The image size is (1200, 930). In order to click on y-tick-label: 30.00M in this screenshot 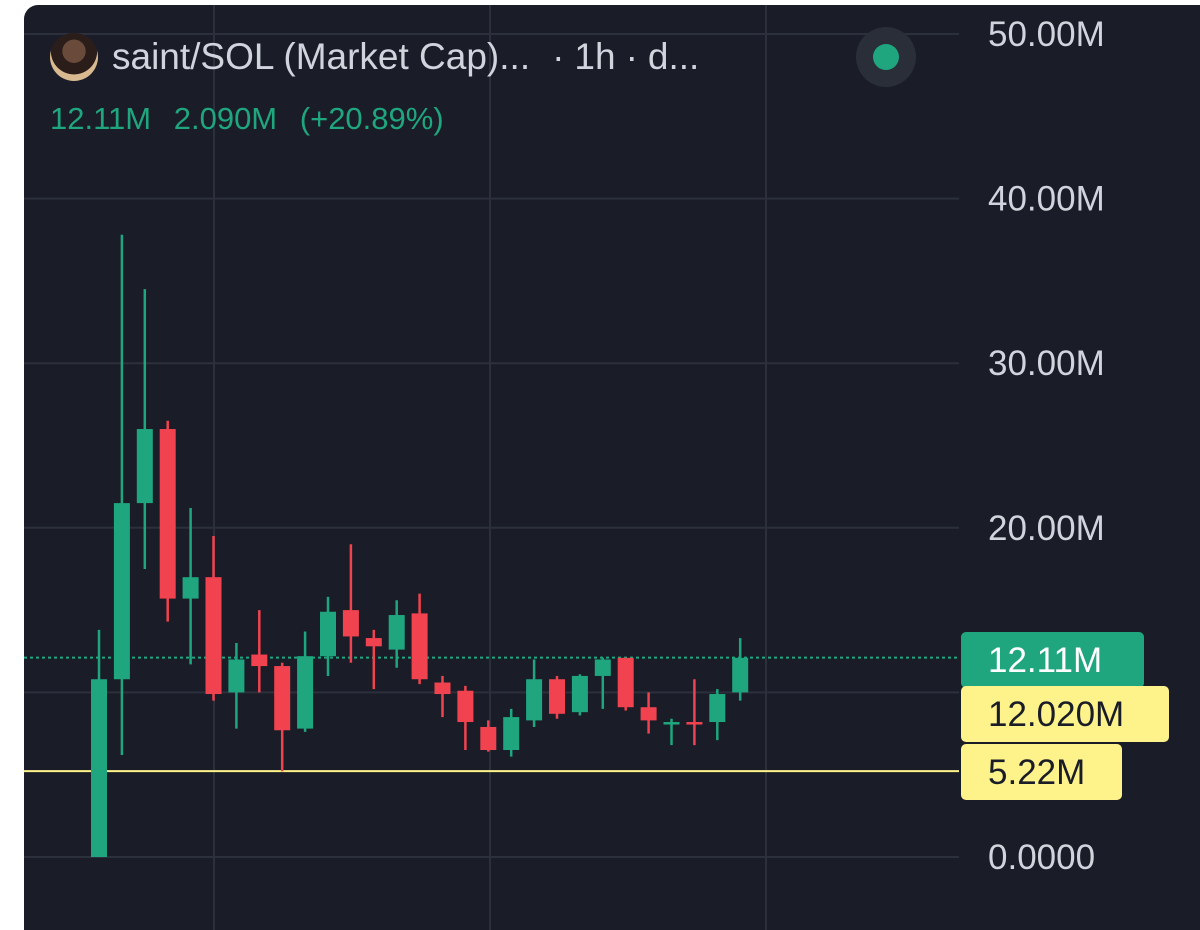, I will do `click(1046, 363)`.